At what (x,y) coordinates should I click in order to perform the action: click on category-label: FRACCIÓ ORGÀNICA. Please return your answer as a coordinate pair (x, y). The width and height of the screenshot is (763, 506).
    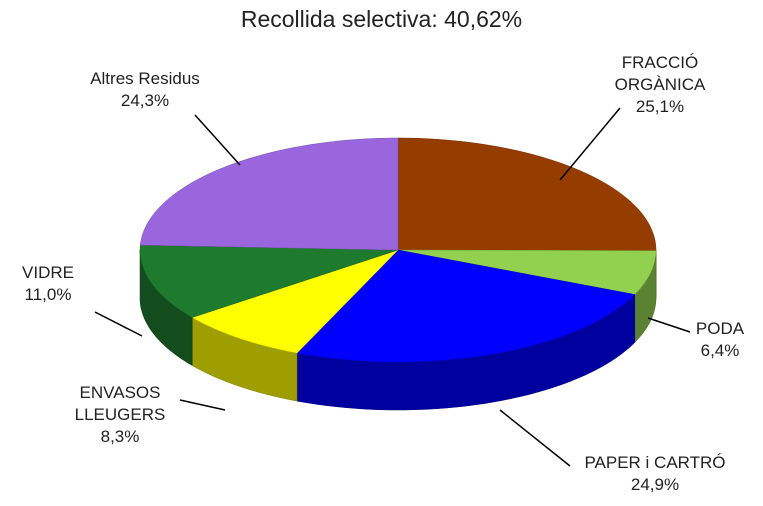
    Looking at the image, I should click on (660, 73).